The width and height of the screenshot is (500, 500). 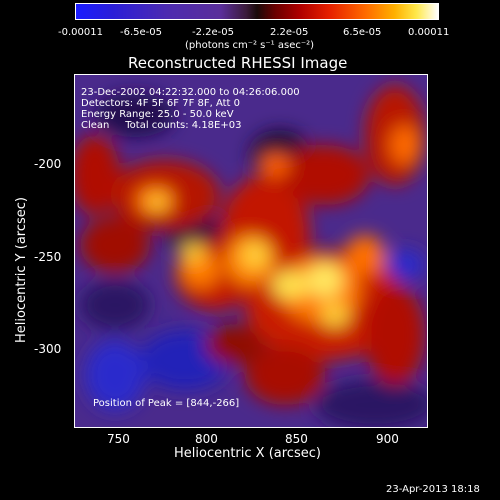 What do you see at coordinates (190, 92) in the screenshot?
I see `annotation-time-range: 23-Dec-2002 04:22:32.000 to 04:26:06.000` at bounding box center [190, 92].